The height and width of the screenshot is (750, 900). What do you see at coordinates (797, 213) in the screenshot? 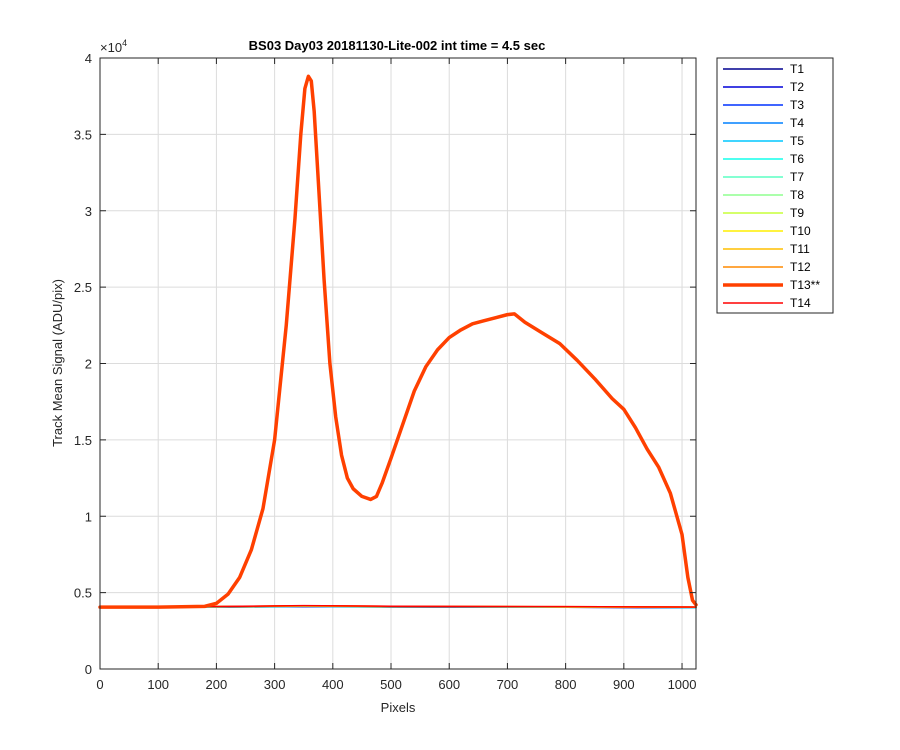
I see `legend-label: T9` at bounding box center [797, 213].